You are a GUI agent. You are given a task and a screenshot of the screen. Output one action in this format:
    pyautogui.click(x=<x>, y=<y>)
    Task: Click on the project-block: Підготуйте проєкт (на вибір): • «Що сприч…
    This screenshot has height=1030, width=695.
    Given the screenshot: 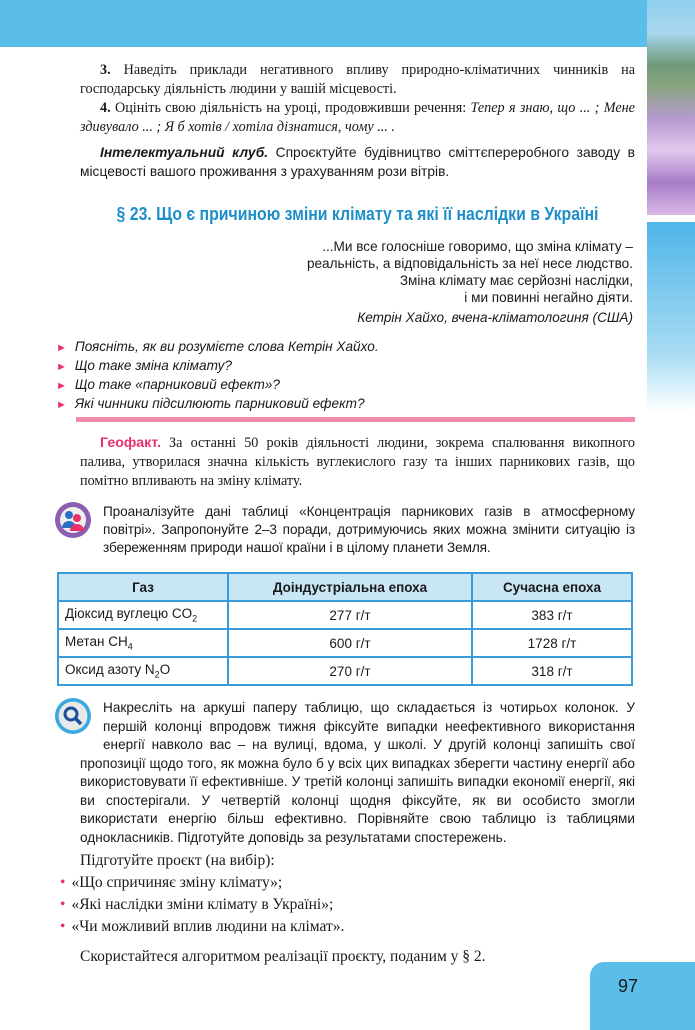 What is the action you would take?
    pyautogui.click(x=273, y=909)
    